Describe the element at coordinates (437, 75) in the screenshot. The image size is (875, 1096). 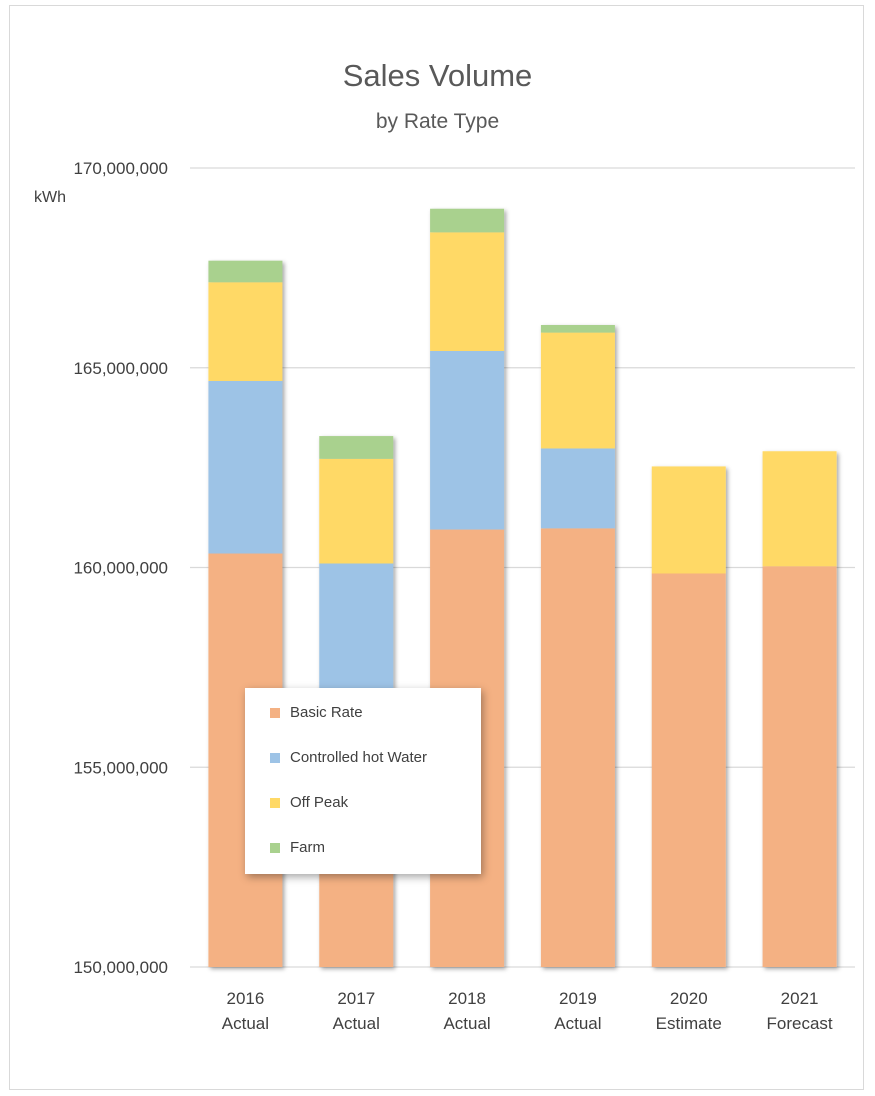
I see `chart-title: Sales Volume` at that location.